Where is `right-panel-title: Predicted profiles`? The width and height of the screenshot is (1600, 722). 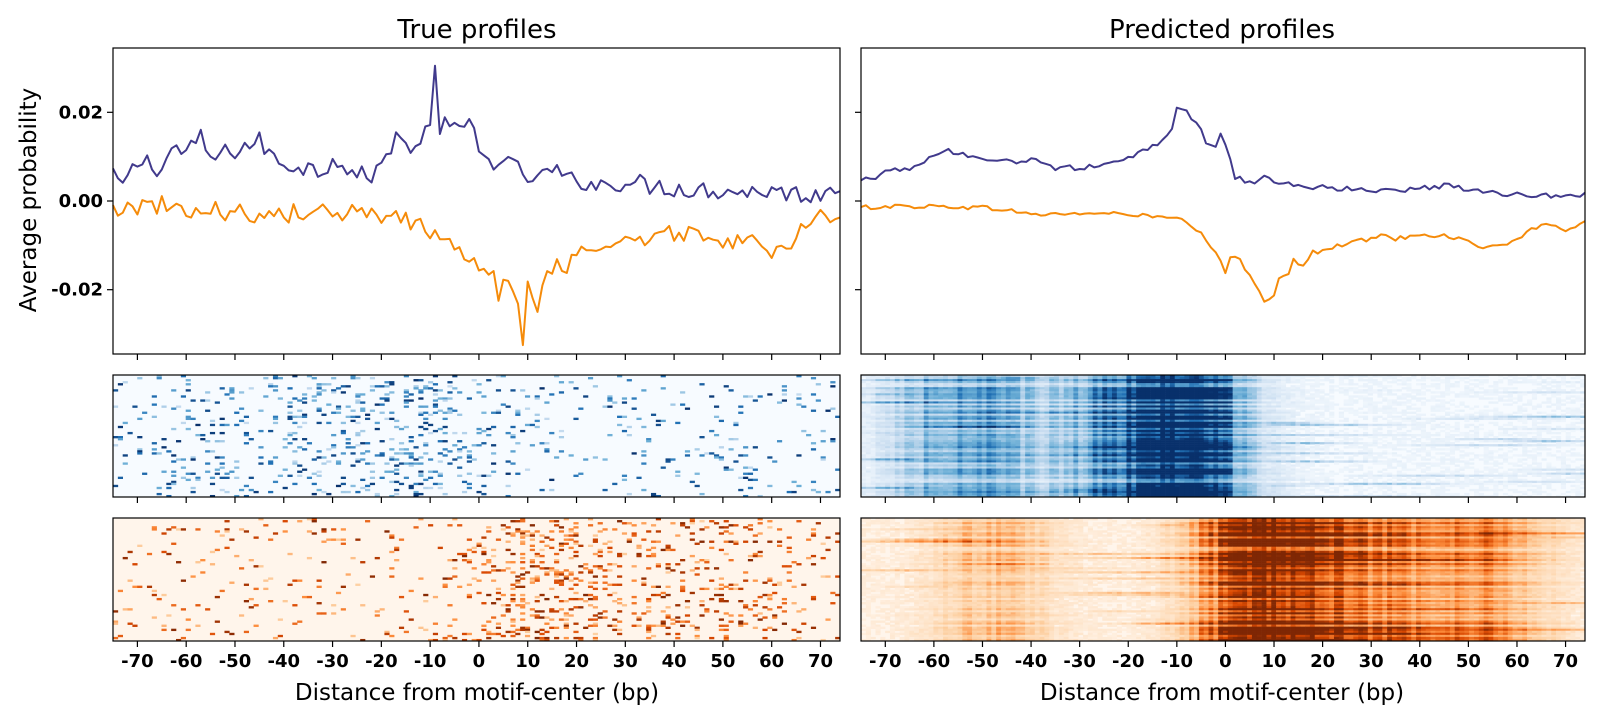
right-panel-title: Predicted profiles is located at coordinates (1222, 30).